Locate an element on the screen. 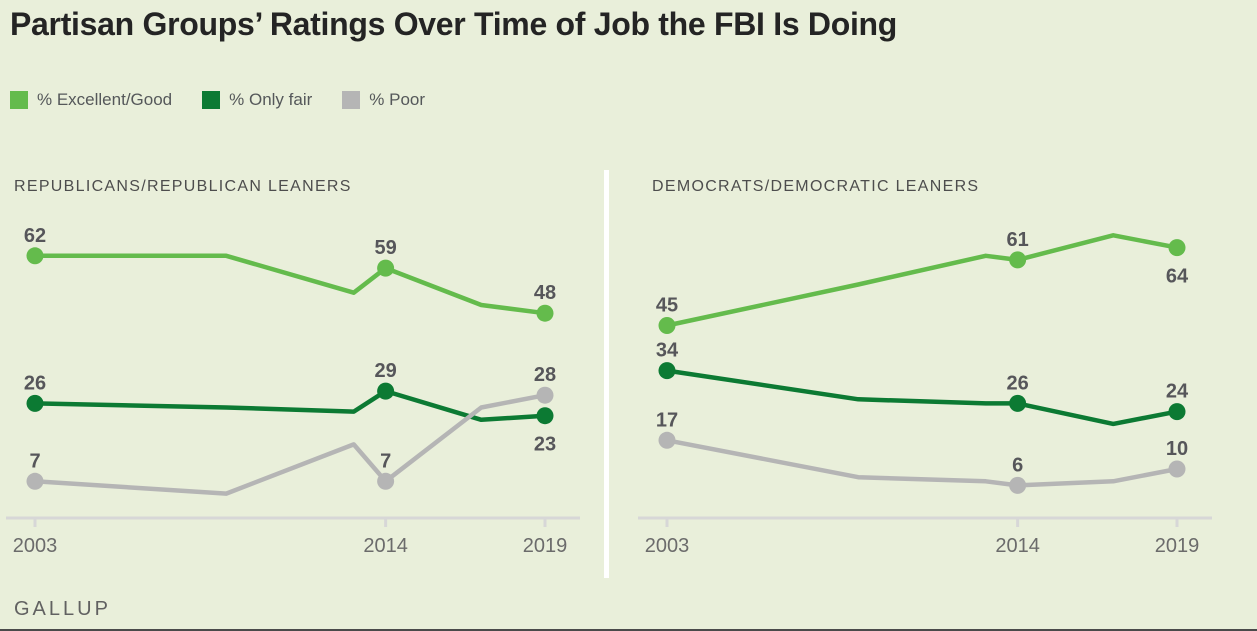 This screenshot has width=1257, height=631. legend-label-only-fair: % Only fair is located at coordinates (271, 99).